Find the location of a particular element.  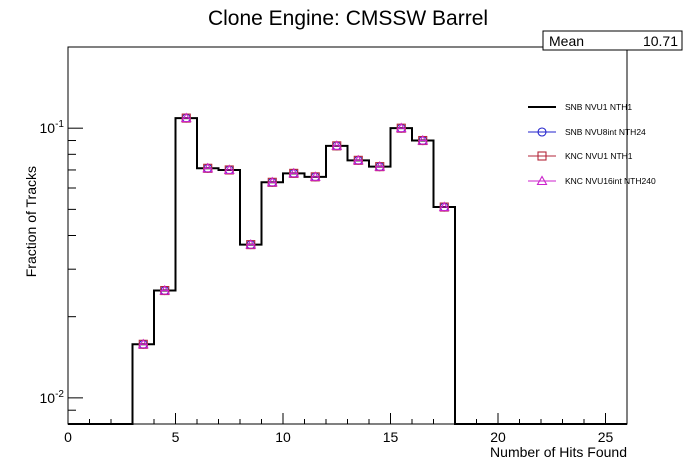

x-tick-label: 0 is located at coordinates (68, 437).